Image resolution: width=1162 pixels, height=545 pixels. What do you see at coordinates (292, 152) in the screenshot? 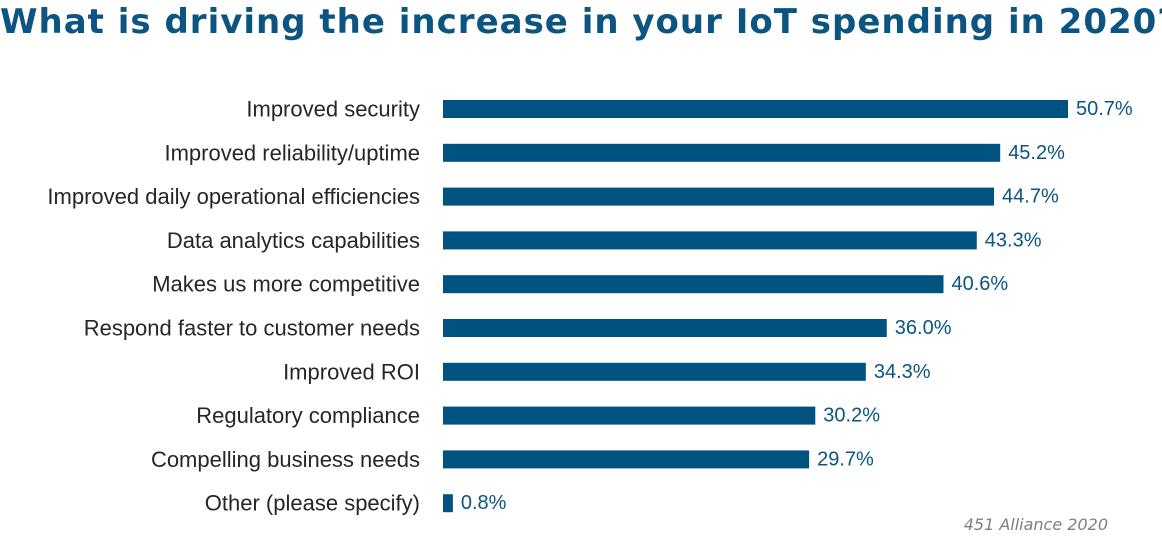
I see `category-label: Improved reliability/uptime` at bounding box center [292, 152].